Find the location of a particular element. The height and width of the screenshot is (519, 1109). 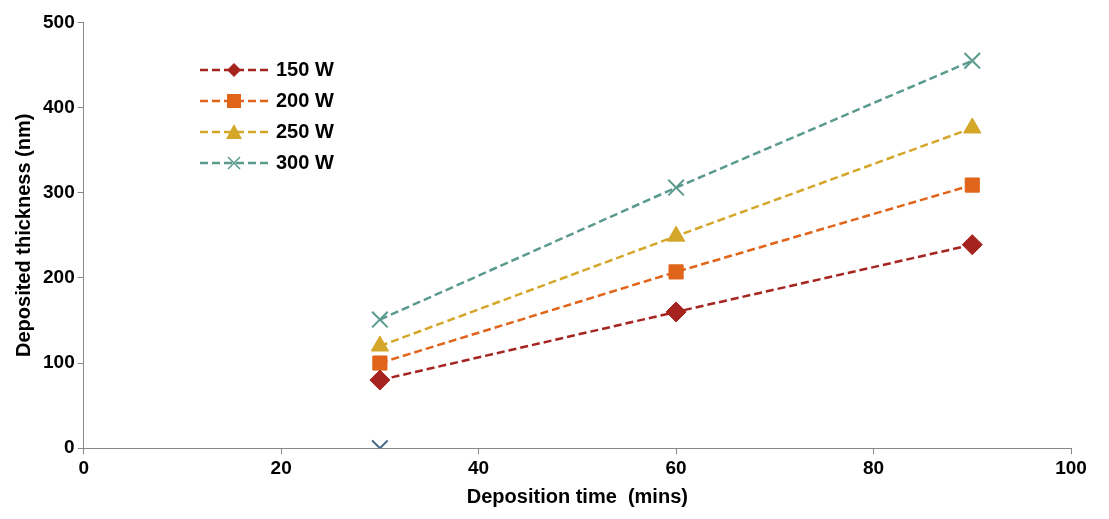

y-tick-label: 100 is located at coordinates (59, 362).